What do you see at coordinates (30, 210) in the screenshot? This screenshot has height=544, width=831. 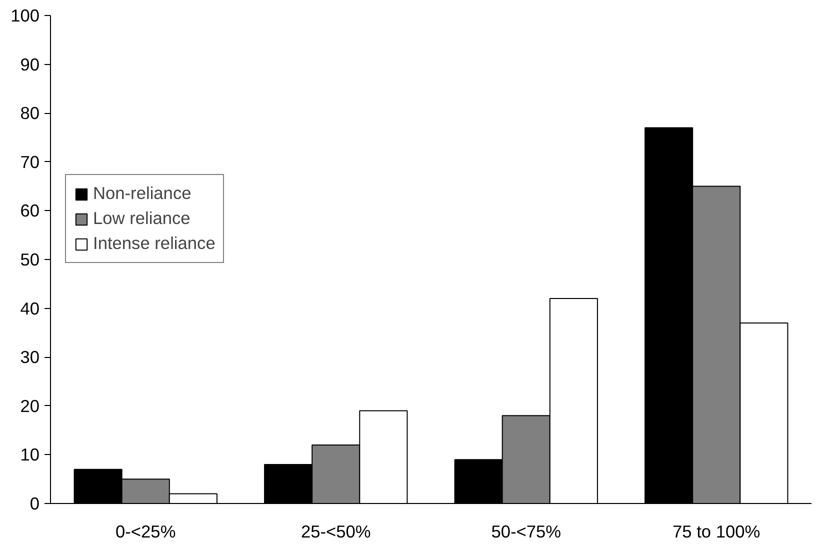 I see `y-tick-label: 60` at bounding box center [30, 210].